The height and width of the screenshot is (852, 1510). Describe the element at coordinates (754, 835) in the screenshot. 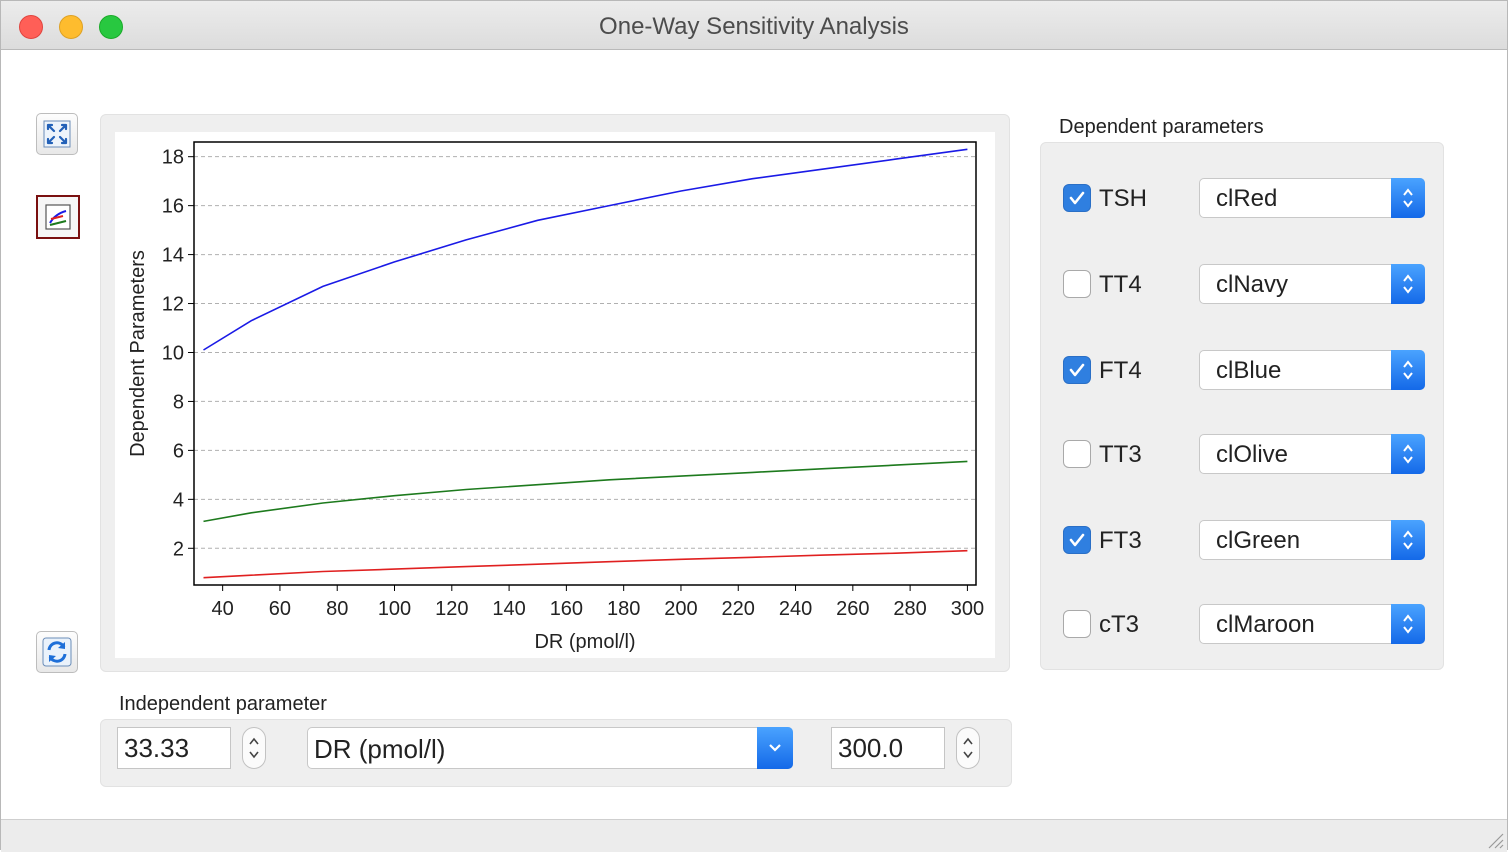

I see `status-bar` at that location.